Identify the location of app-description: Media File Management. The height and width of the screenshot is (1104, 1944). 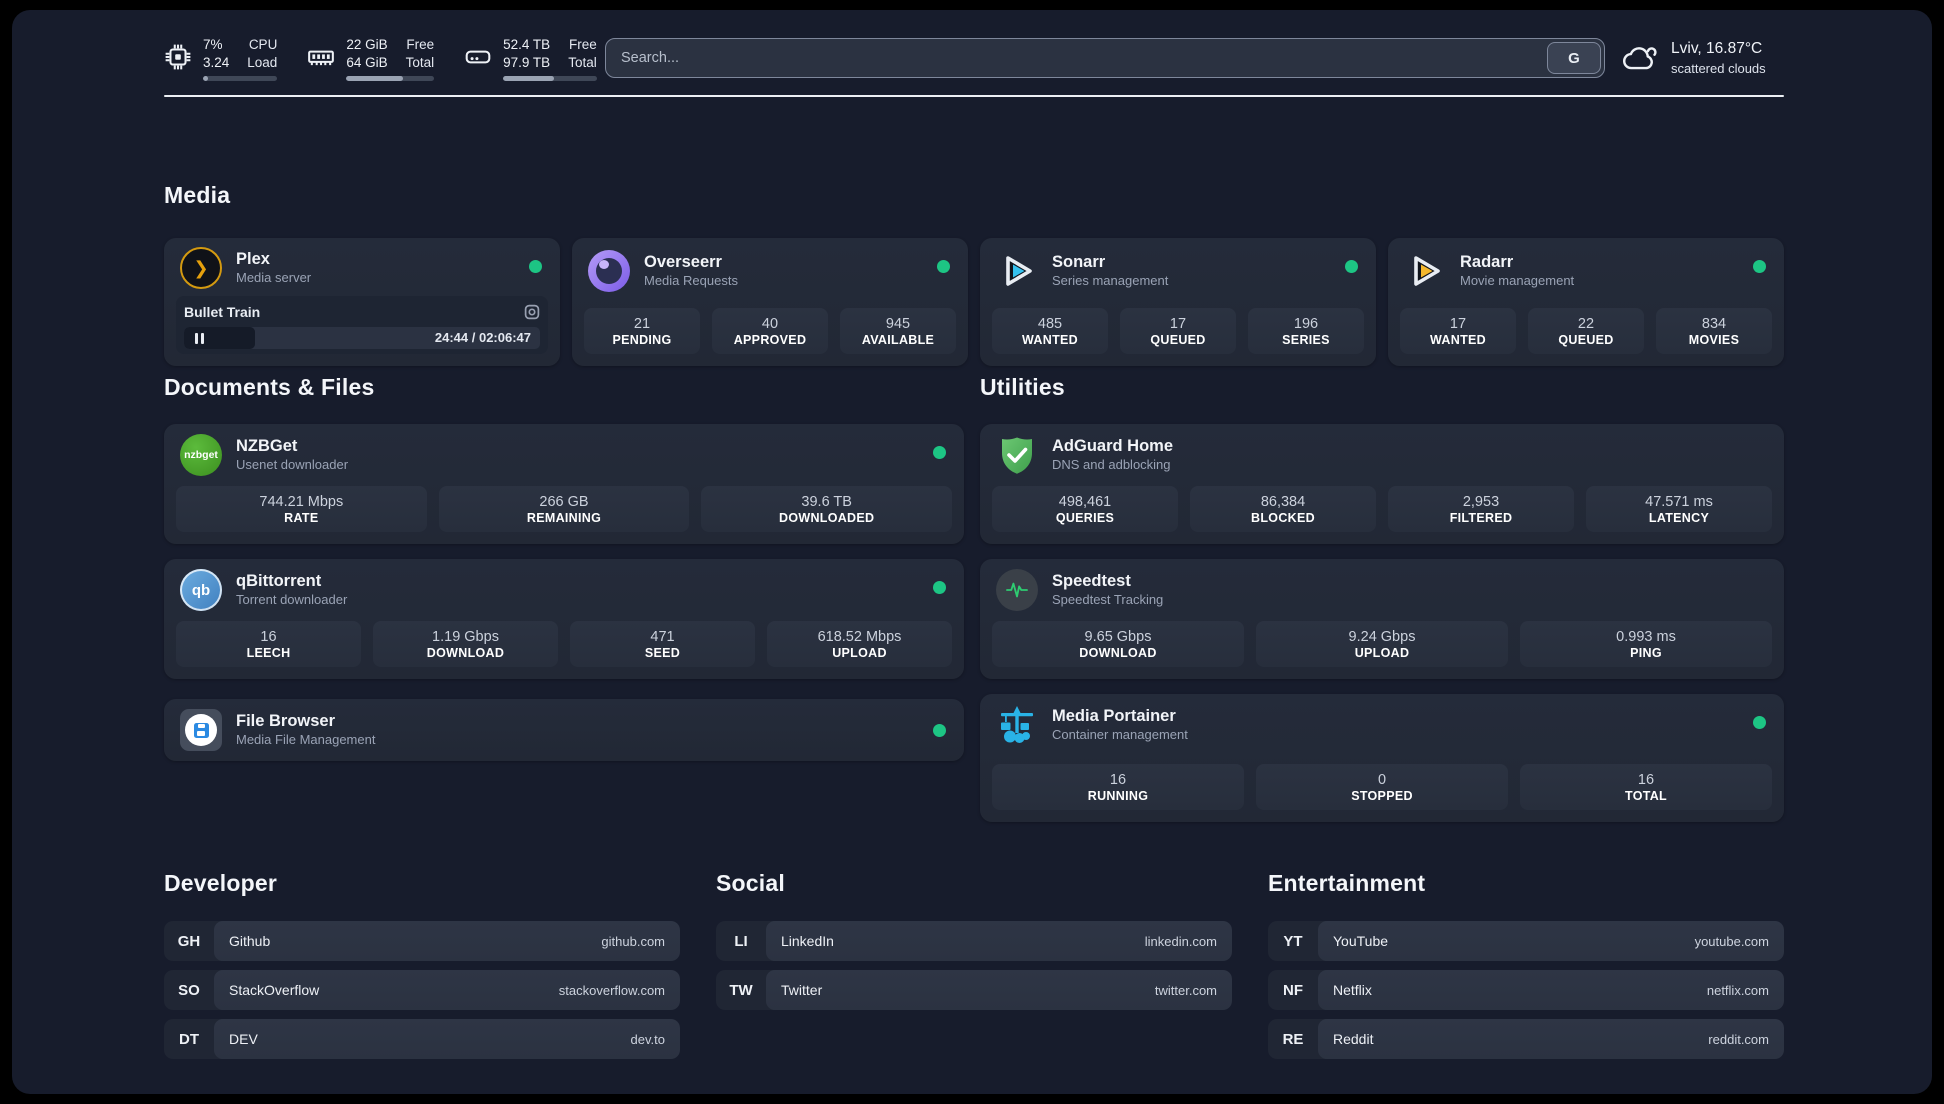
(306, 739).